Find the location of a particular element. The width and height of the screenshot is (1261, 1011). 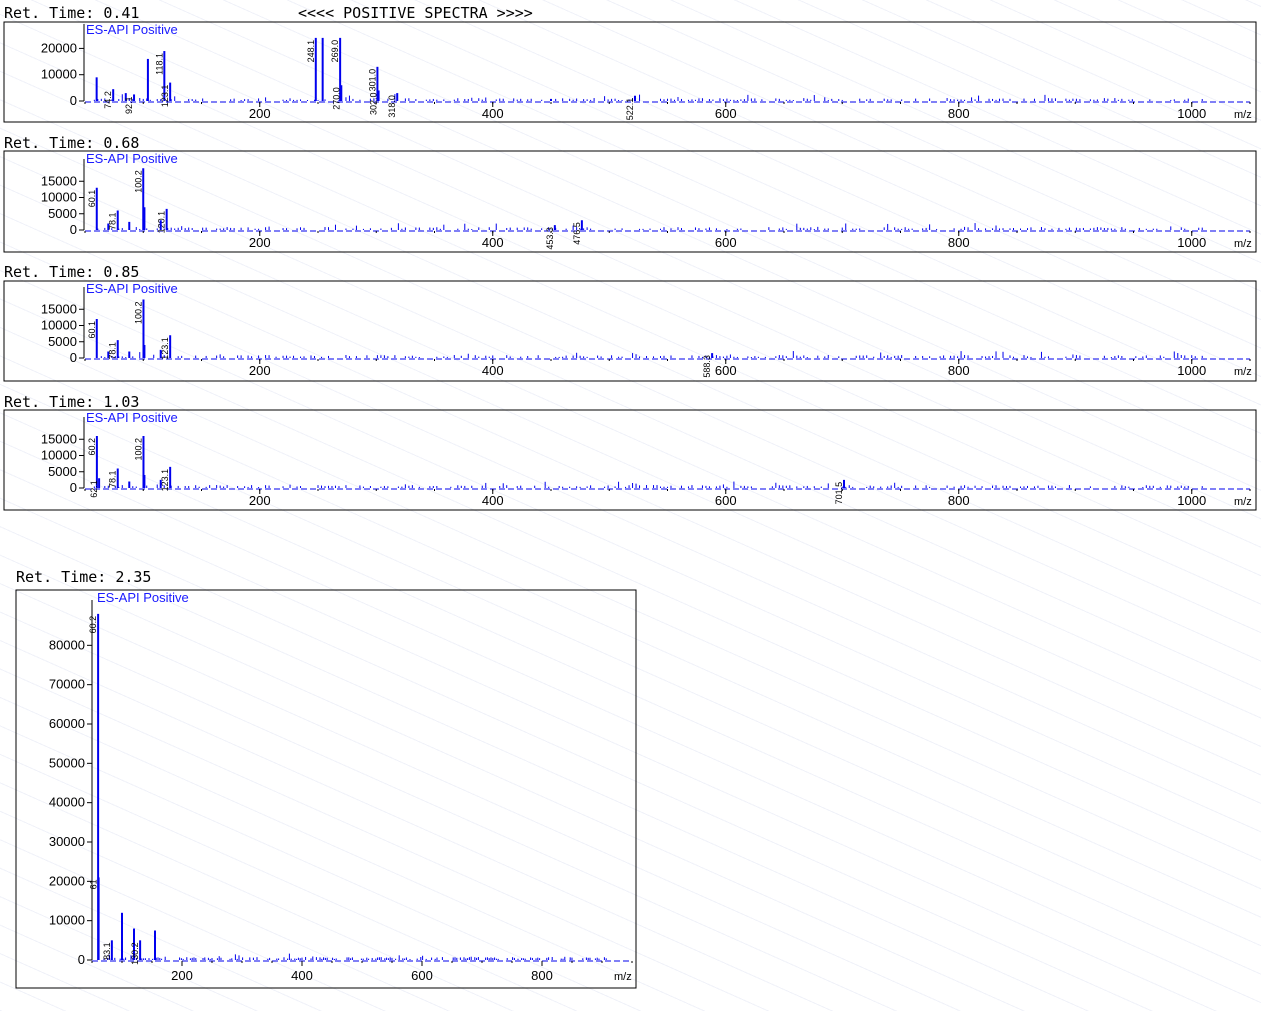

peak-label: 62.1 is located at coordinates (94, 489).